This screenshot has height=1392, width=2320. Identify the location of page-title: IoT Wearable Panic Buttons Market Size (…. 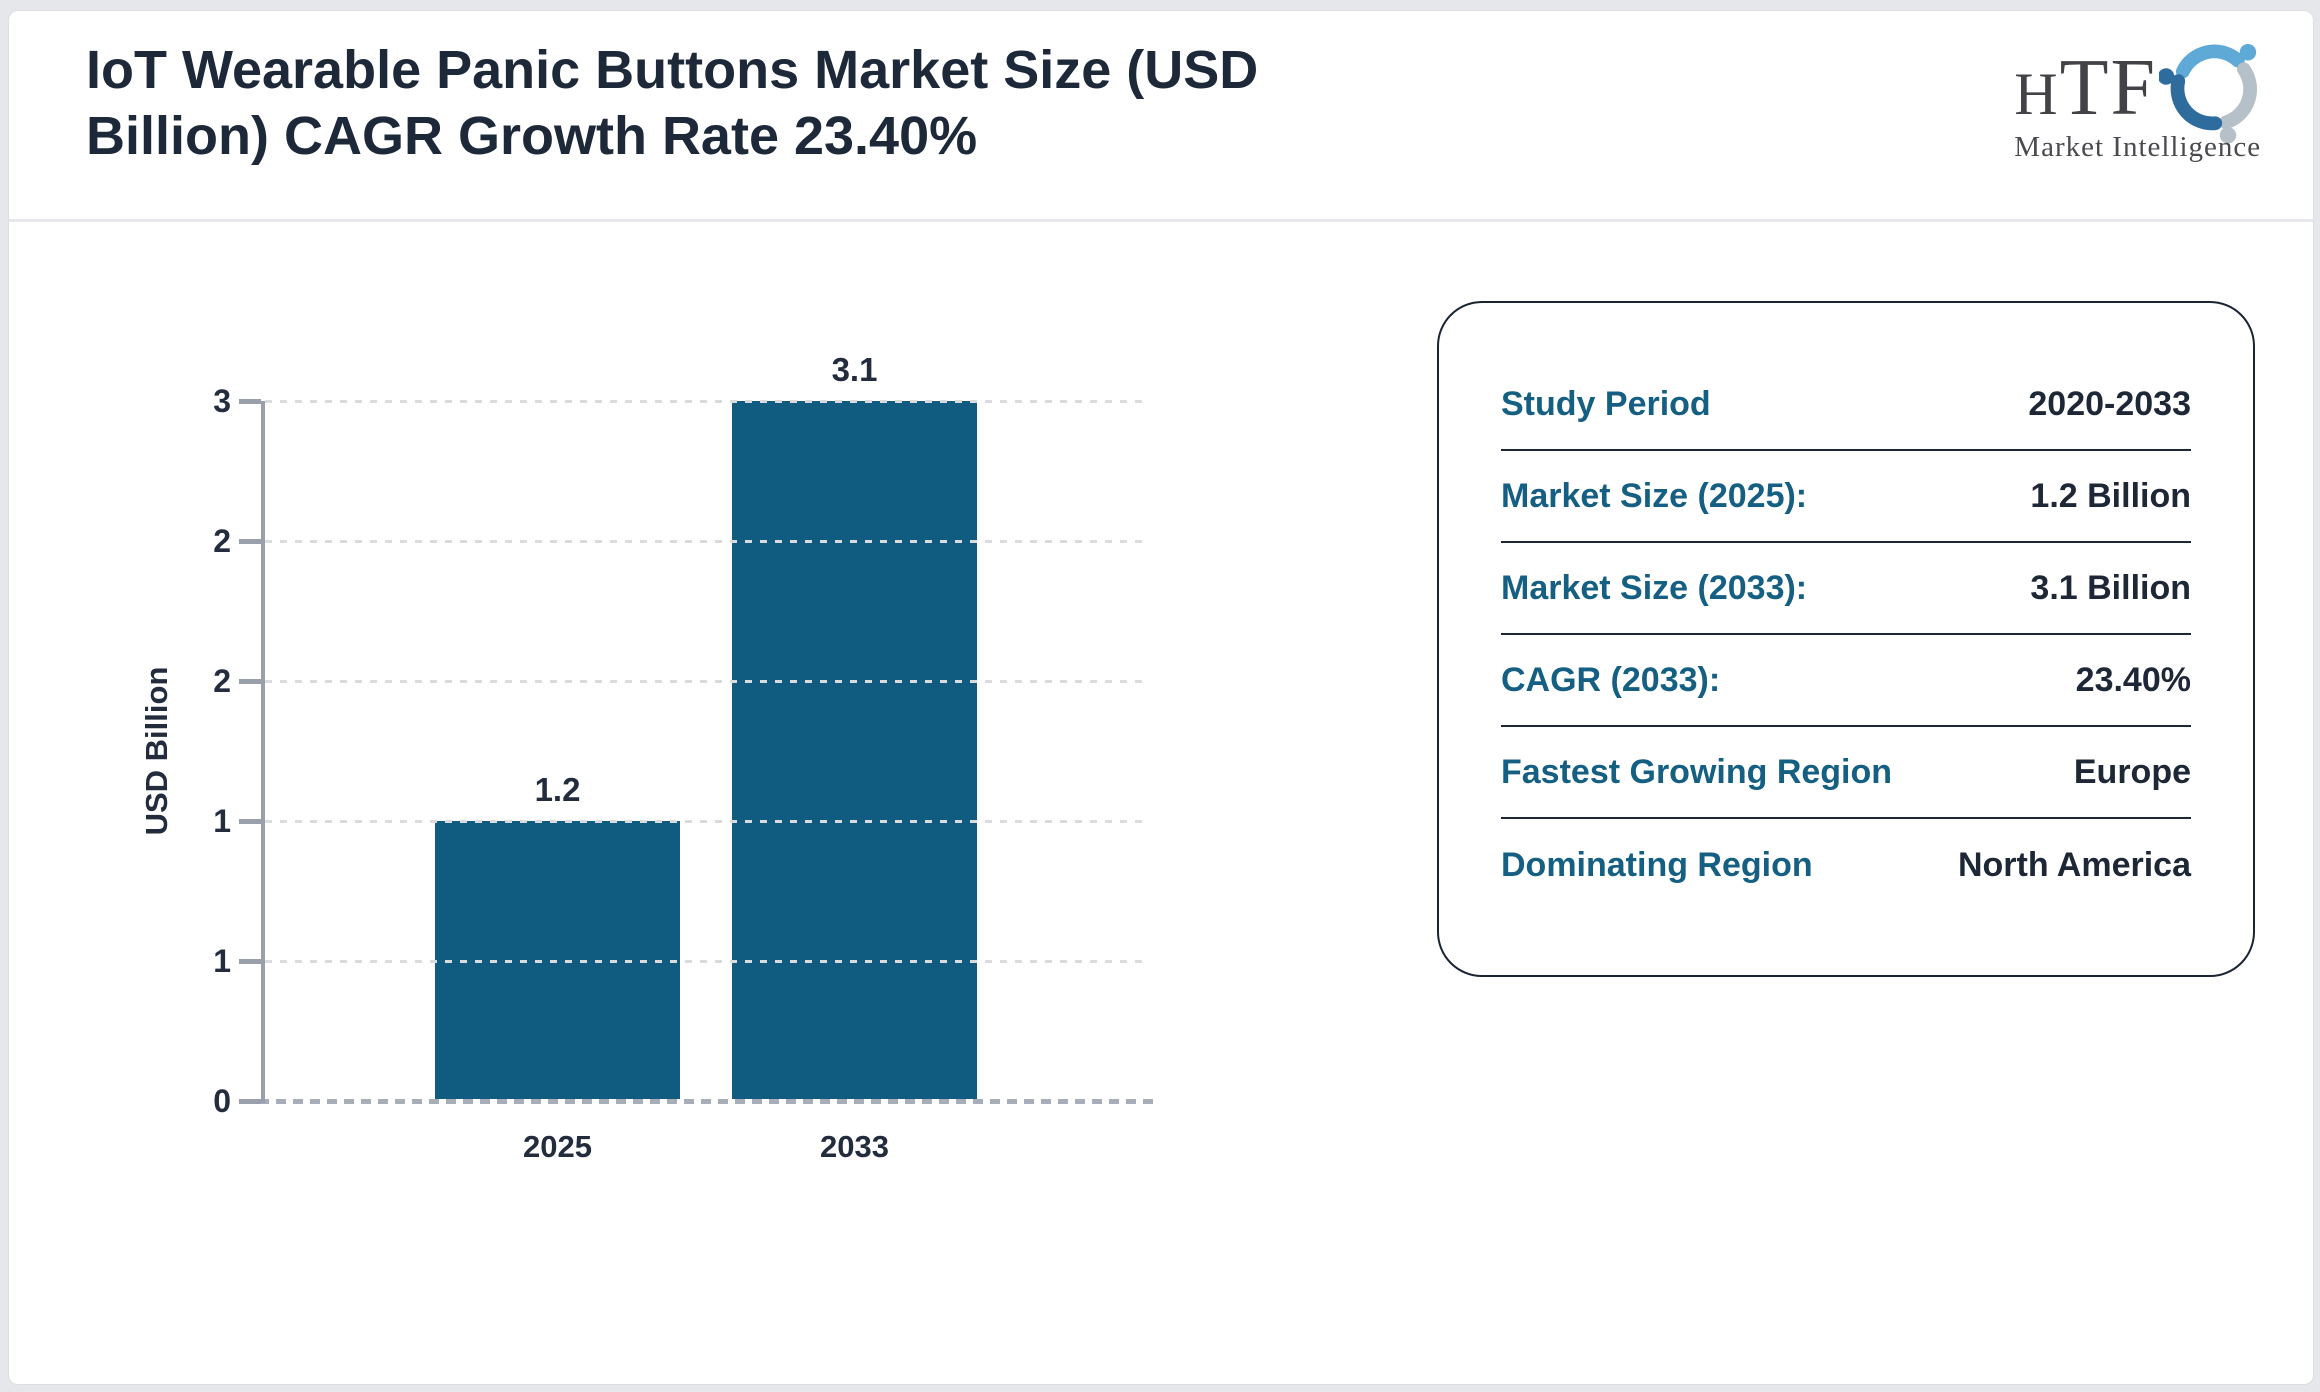
(672, 103).